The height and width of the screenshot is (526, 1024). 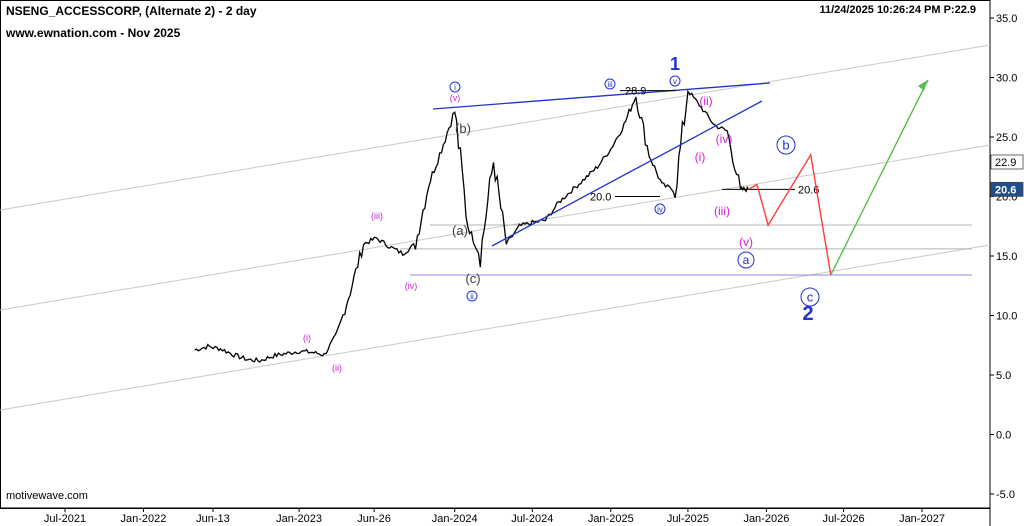 I want to click on wave-label: iv, so click(x=660, y=209).